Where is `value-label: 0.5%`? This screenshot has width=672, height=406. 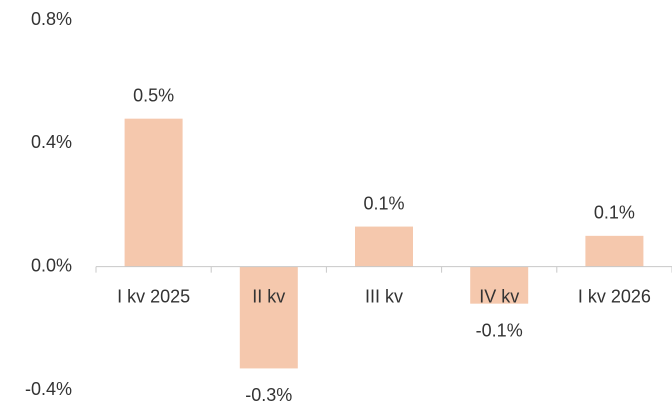 value-label: 0.5% is located at coordinates (153, 95).